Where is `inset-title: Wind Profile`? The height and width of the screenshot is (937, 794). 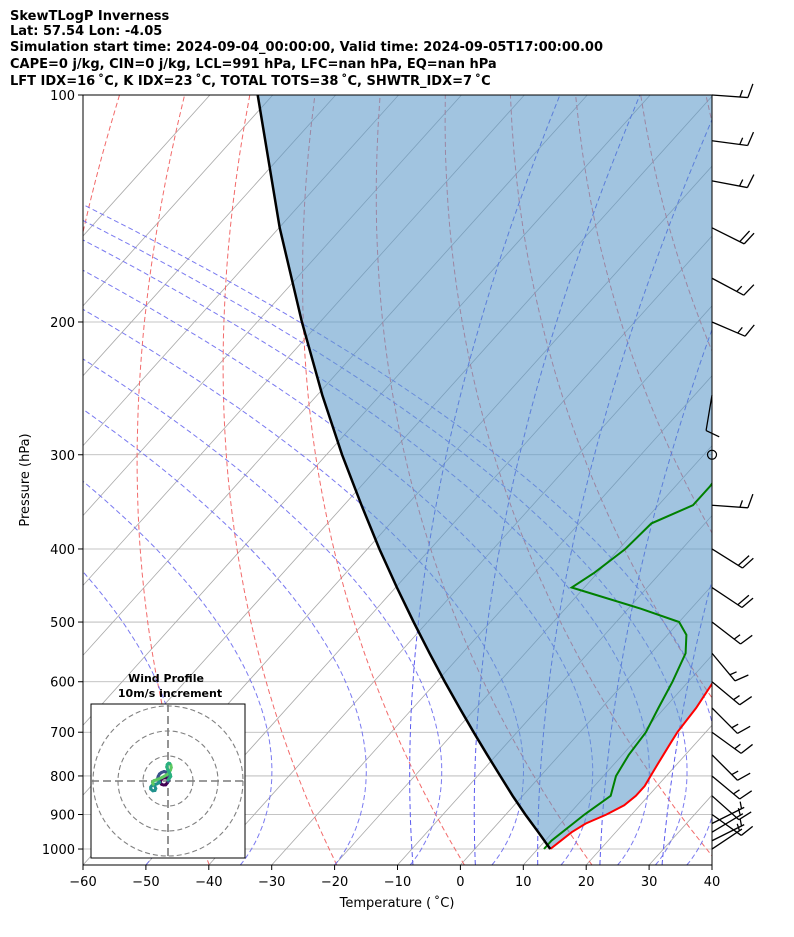 inset-title: Wind Profile is located at coordinates (166, 678).